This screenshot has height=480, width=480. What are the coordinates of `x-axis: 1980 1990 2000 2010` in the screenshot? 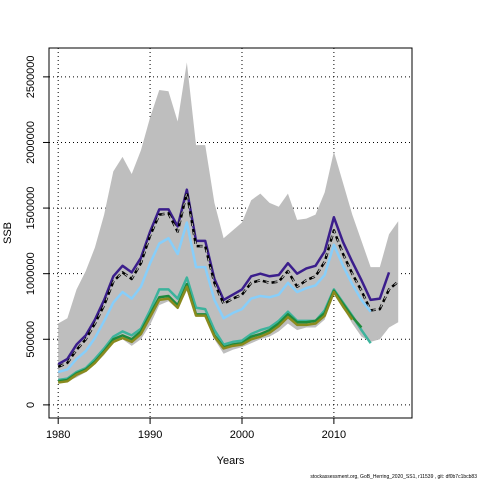 It's located at (196, 429).